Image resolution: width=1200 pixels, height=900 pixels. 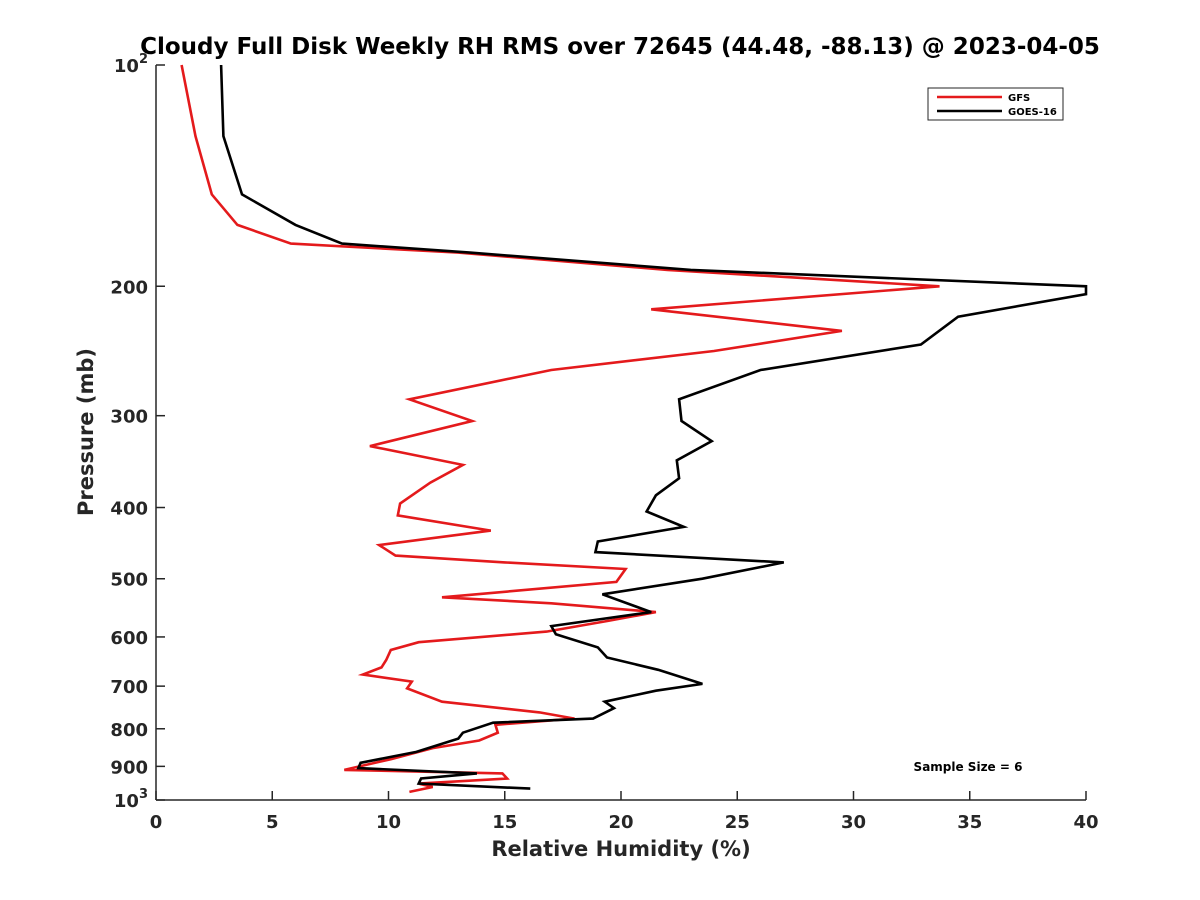 I want to click on x-tick-label: 25, so click(x=737, y=822).